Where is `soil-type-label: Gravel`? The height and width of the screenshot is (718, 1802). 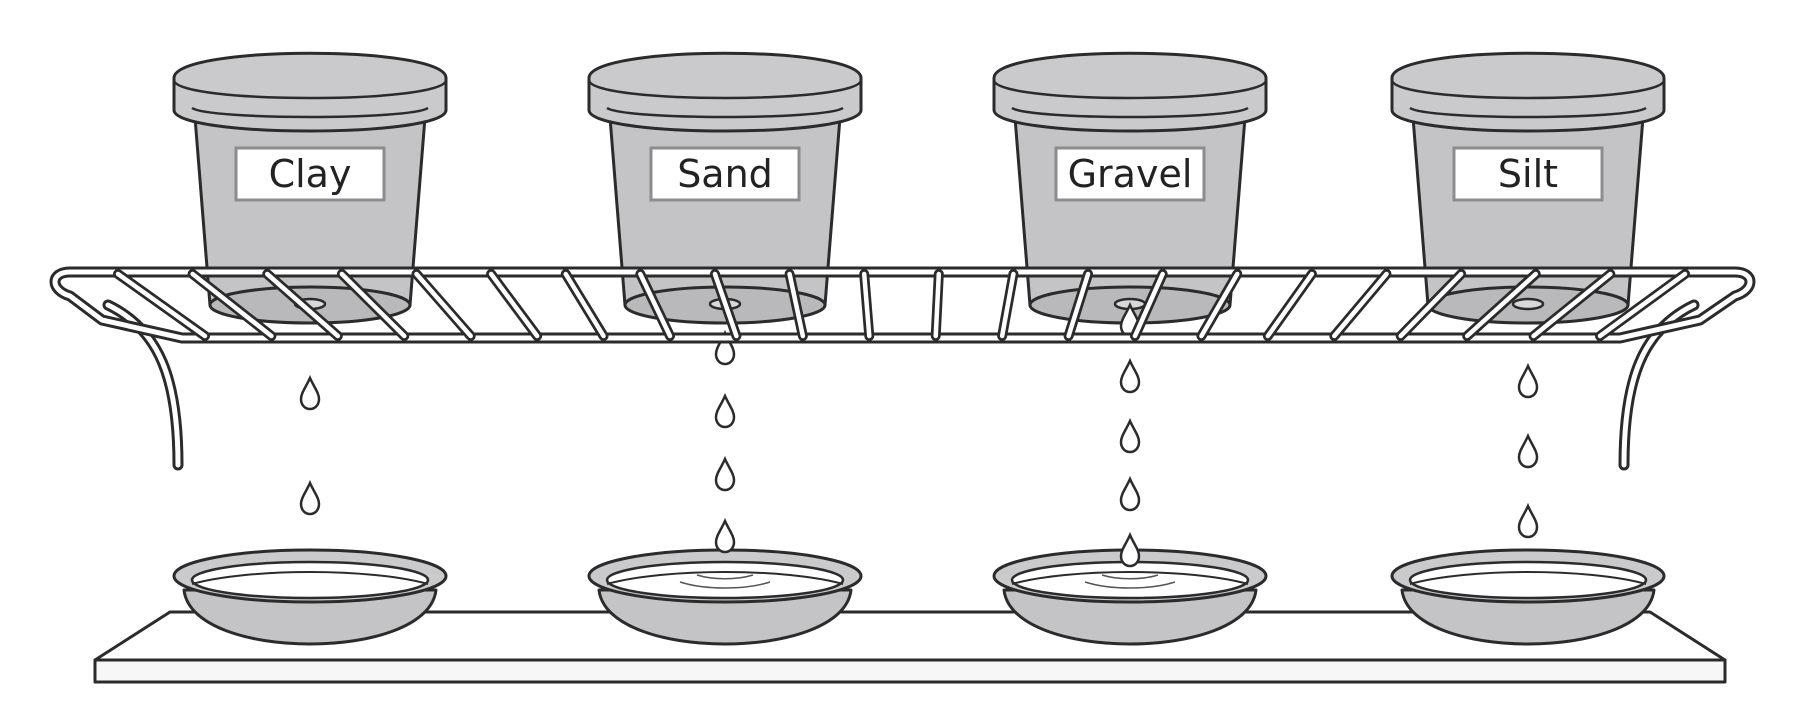 soil-type-label: Gravel is located at coordinates (1130, 174).